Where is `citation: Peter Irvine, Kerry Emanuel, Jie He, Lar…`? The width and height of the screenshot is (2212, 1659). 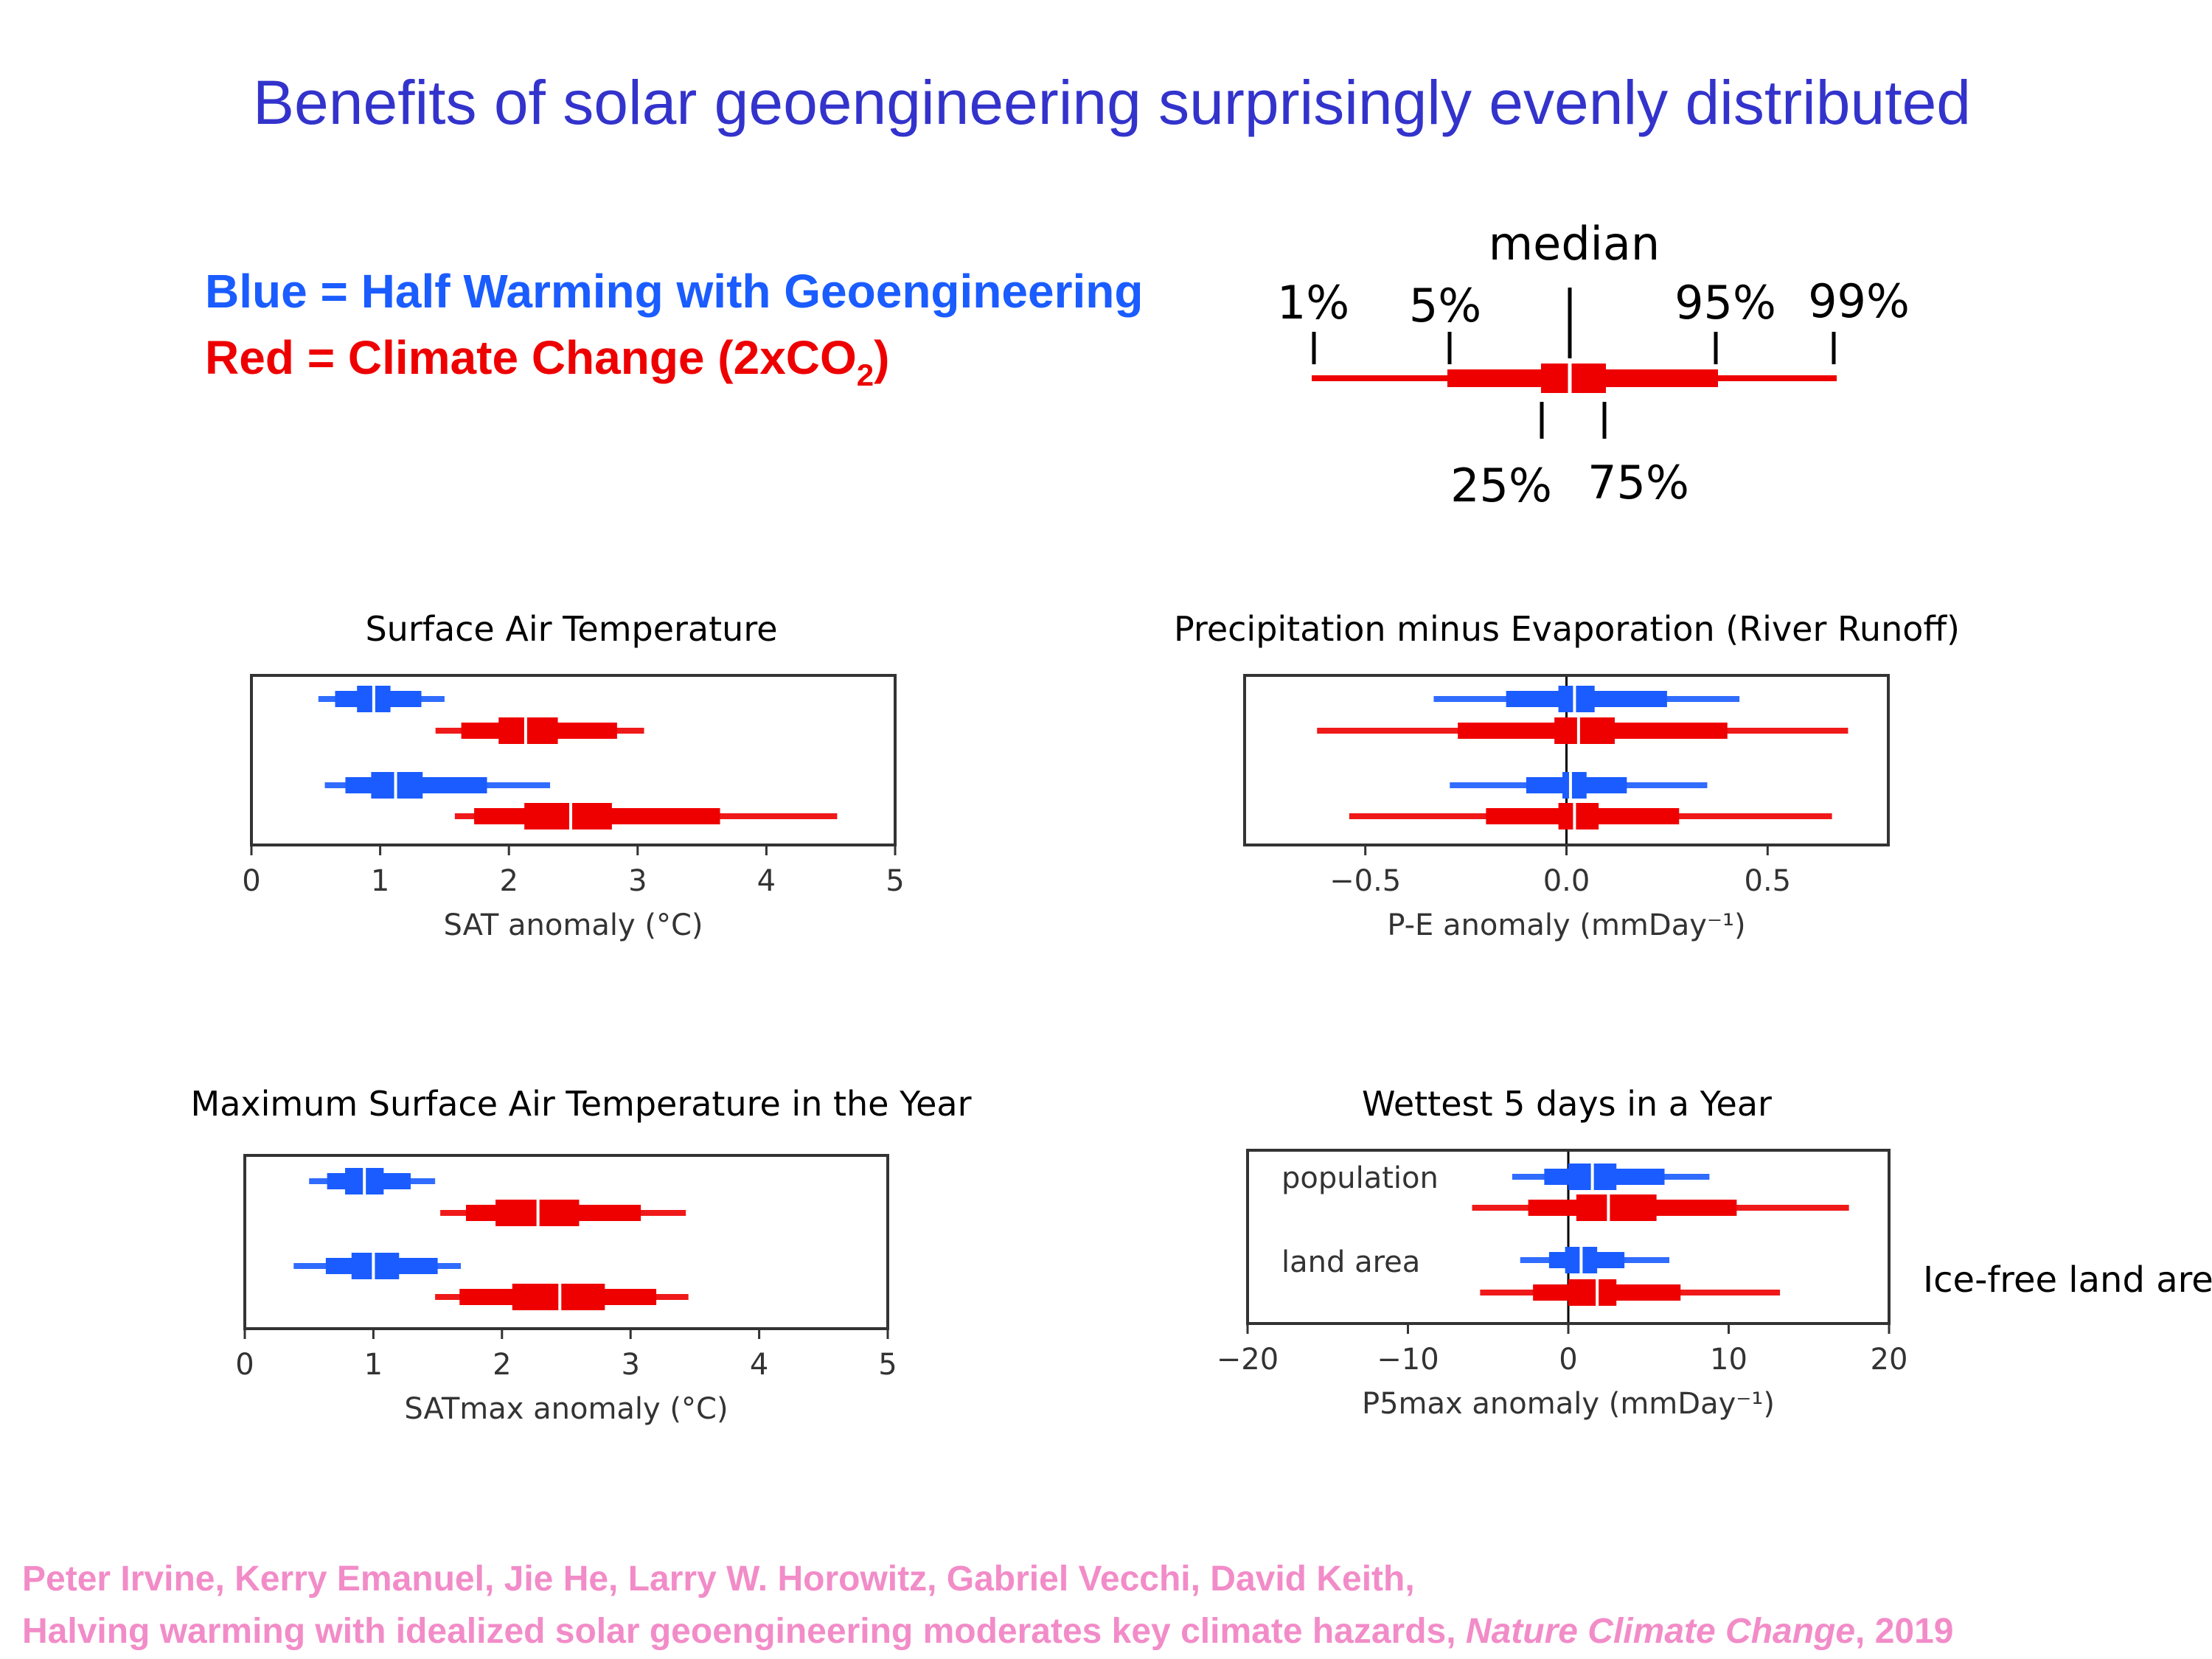 citation: Peter Irvine, Kerry Emanuel, Jie He, Lar… is located at coordinates (988, 1605).